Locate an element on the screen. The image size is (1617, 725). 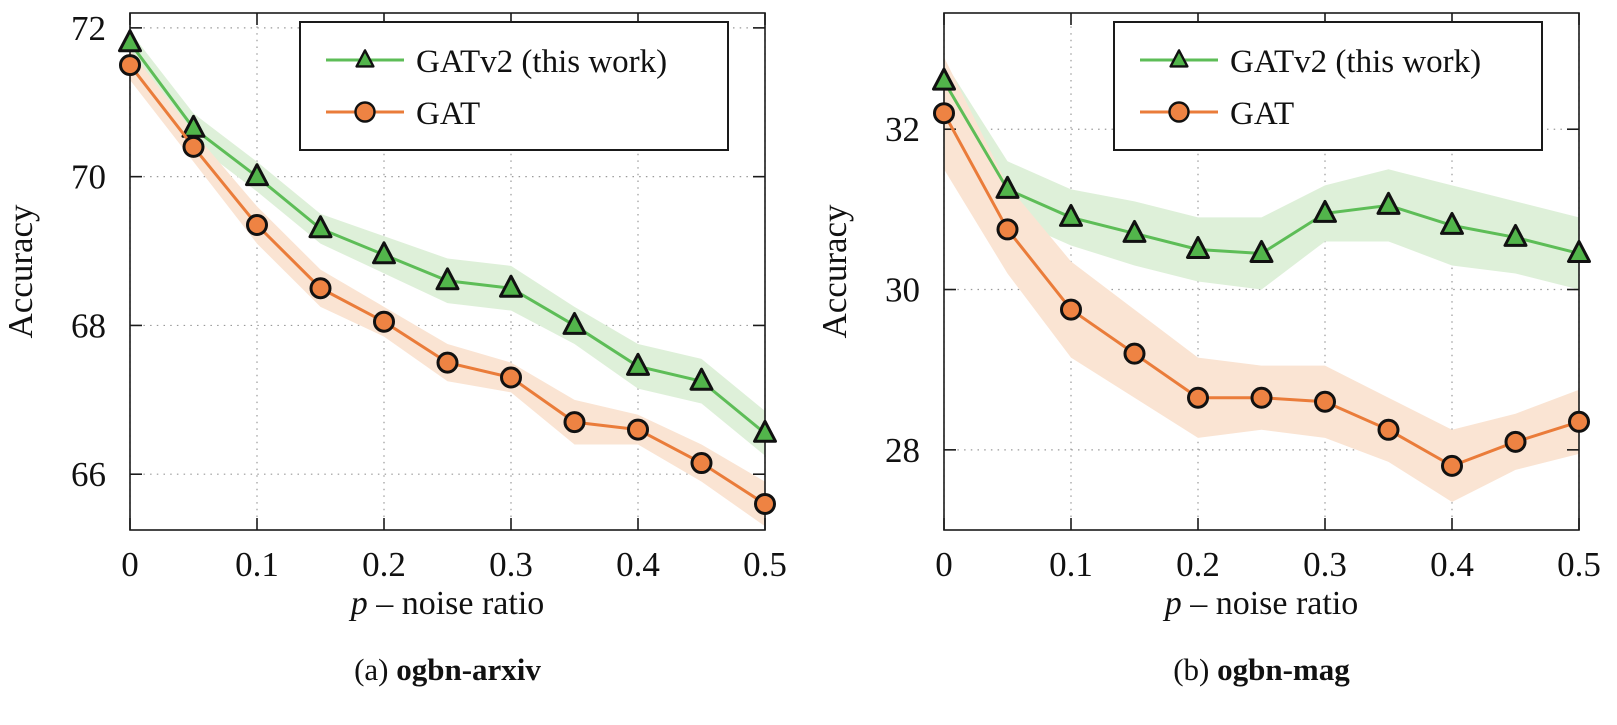
y-tick-label: 70 is located at coordinates (88, 177).